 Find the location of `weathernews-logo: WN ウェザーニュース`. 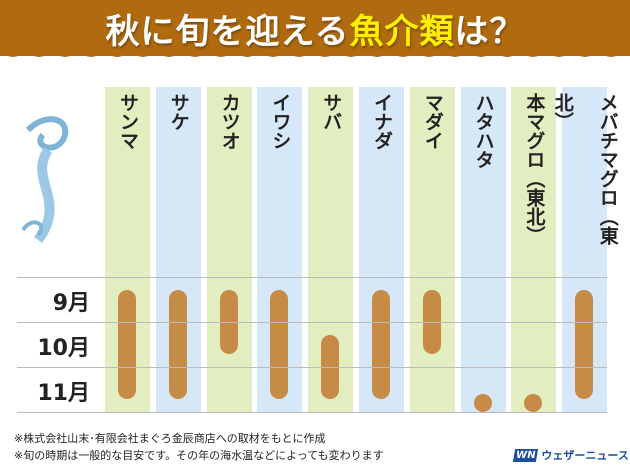

weathernews-logo: WN ウェザーニュース is located at coordinates (570, 455).